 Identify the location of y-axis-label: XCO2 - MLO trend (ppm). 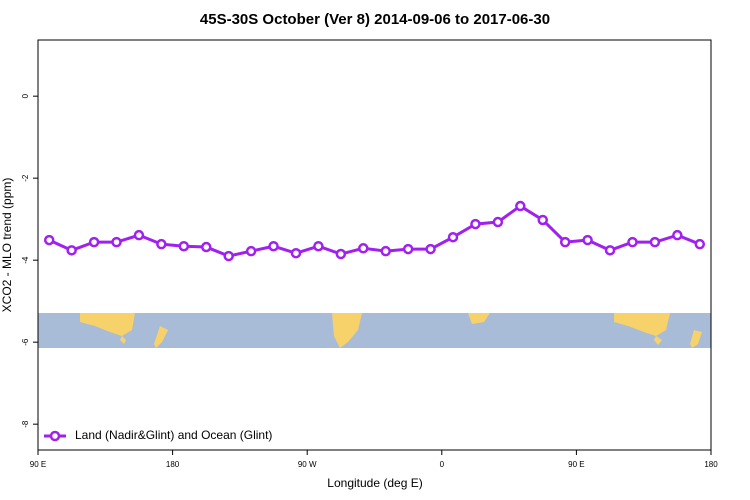
(7, 245).